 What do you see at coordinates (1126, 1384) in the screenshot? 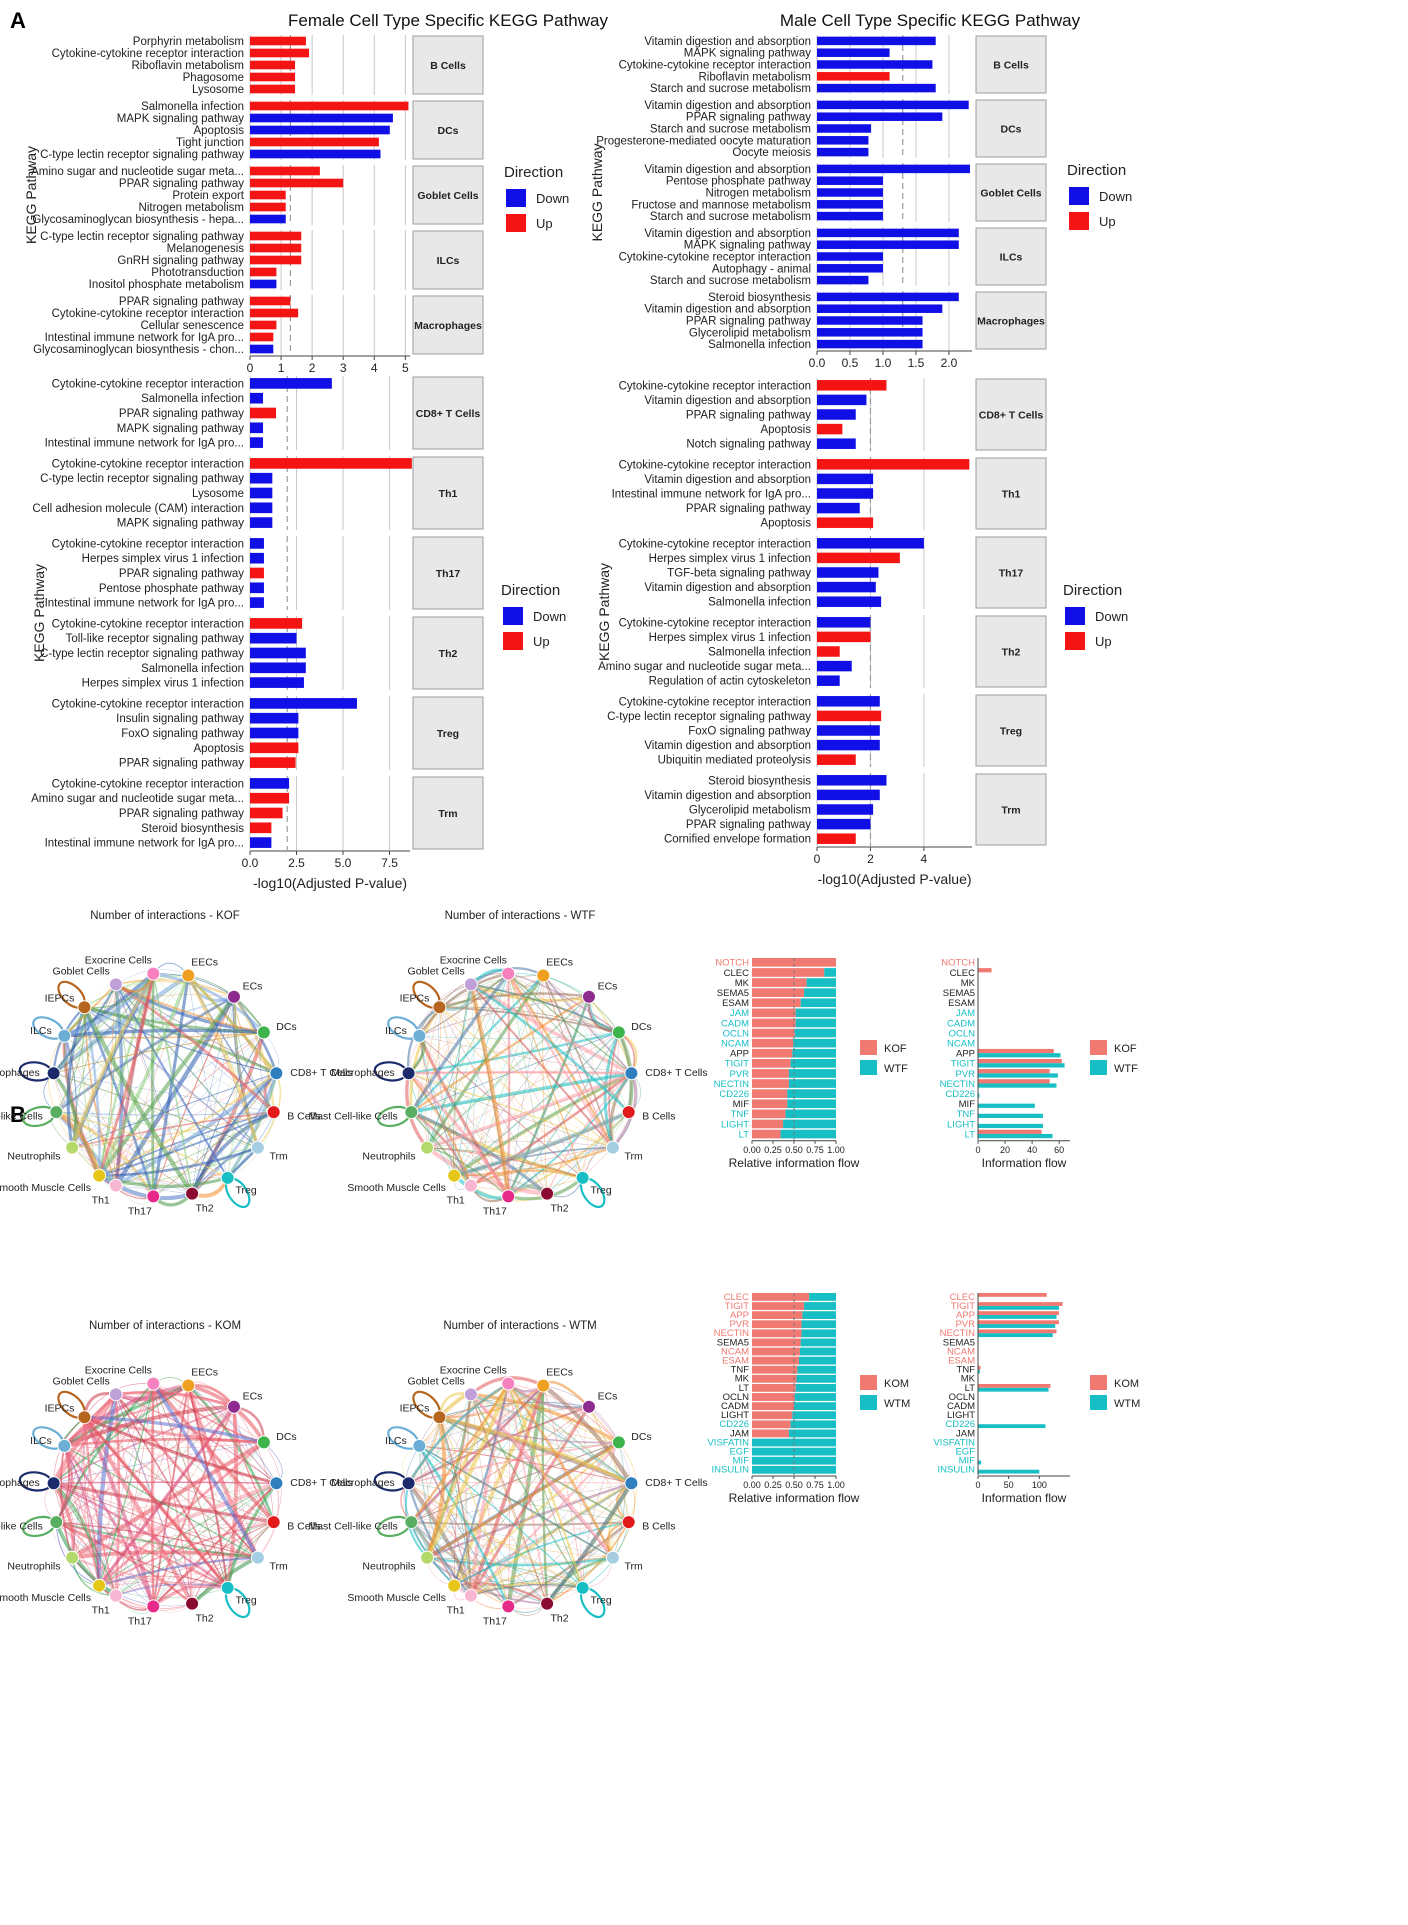
I see `legend-item: KOM` at bounding box center [1126, 1384].